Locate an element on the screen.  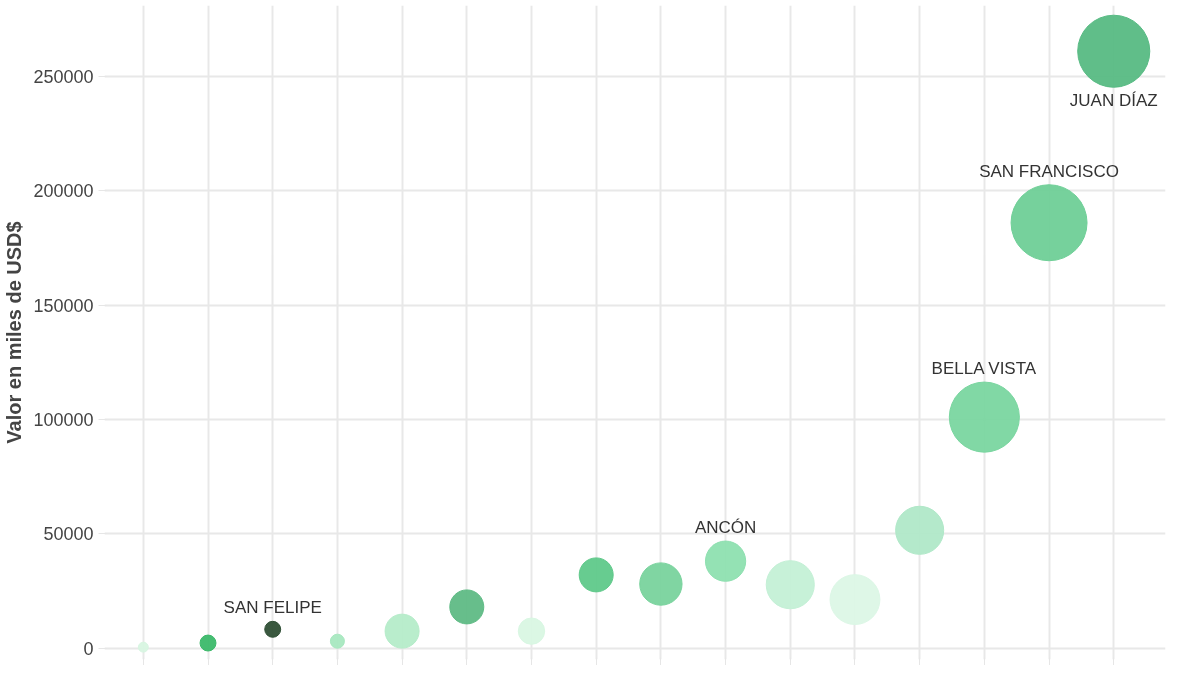
y-tick-label: 100000 is located at coordinates (63, 419).